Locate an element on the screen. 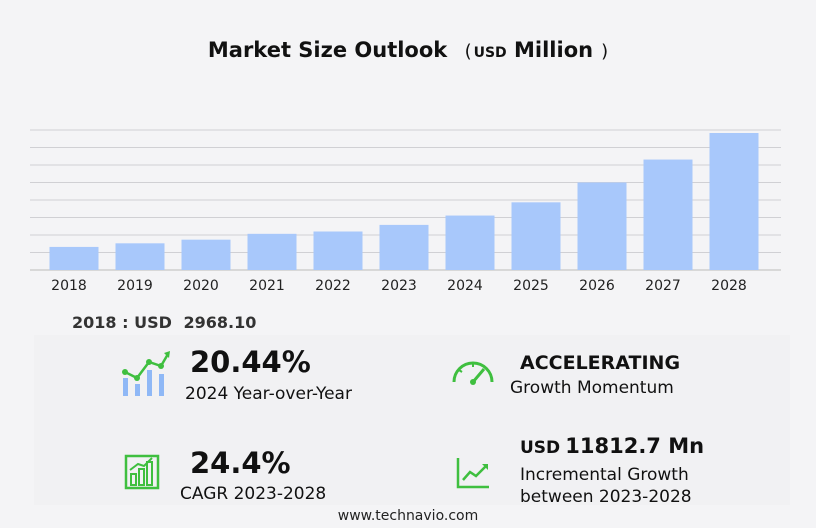 The height and width of the screenshot is (528, 816). momentum-label: Growth Momentum is located at coordinates (592, 388).